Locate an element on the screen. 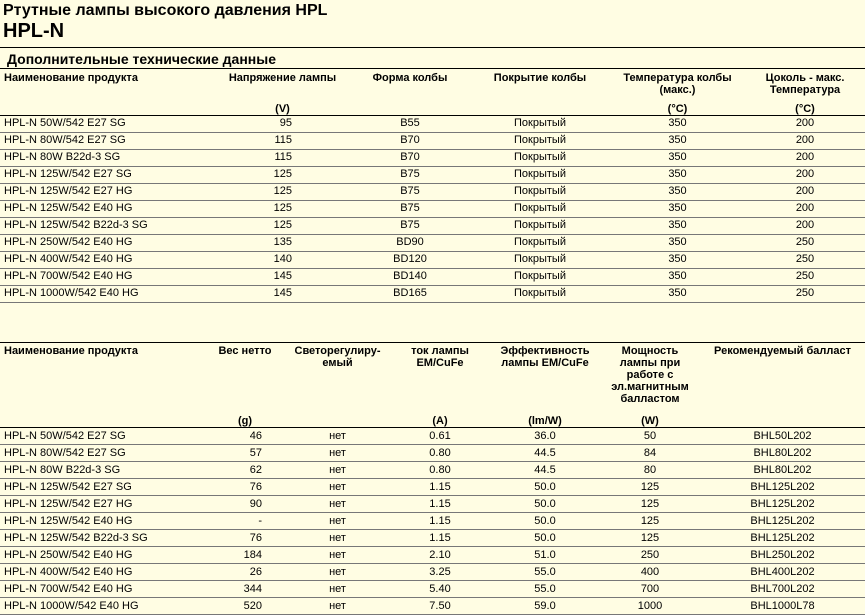 This screenshot has height=615, width=865. column-header: Наименование продукта is located at coordinates (71, 351).